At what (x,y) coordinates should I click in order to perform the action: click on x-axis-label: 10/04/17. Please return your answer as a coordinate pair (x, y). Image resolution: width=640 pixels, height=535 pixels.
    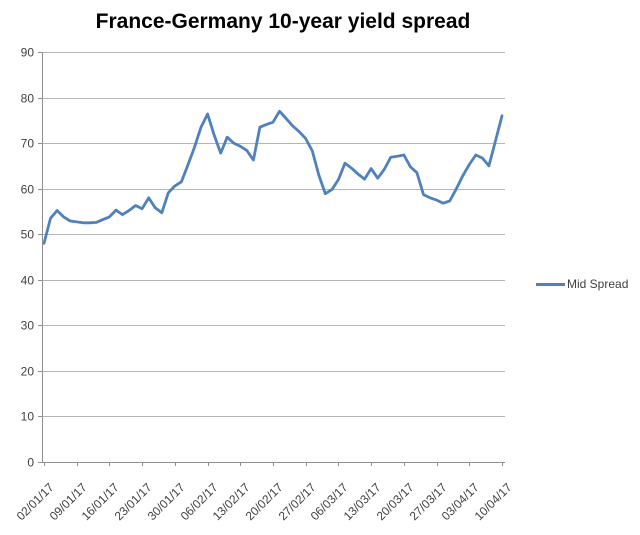
    Looking at the image, I should click on (493, 501).